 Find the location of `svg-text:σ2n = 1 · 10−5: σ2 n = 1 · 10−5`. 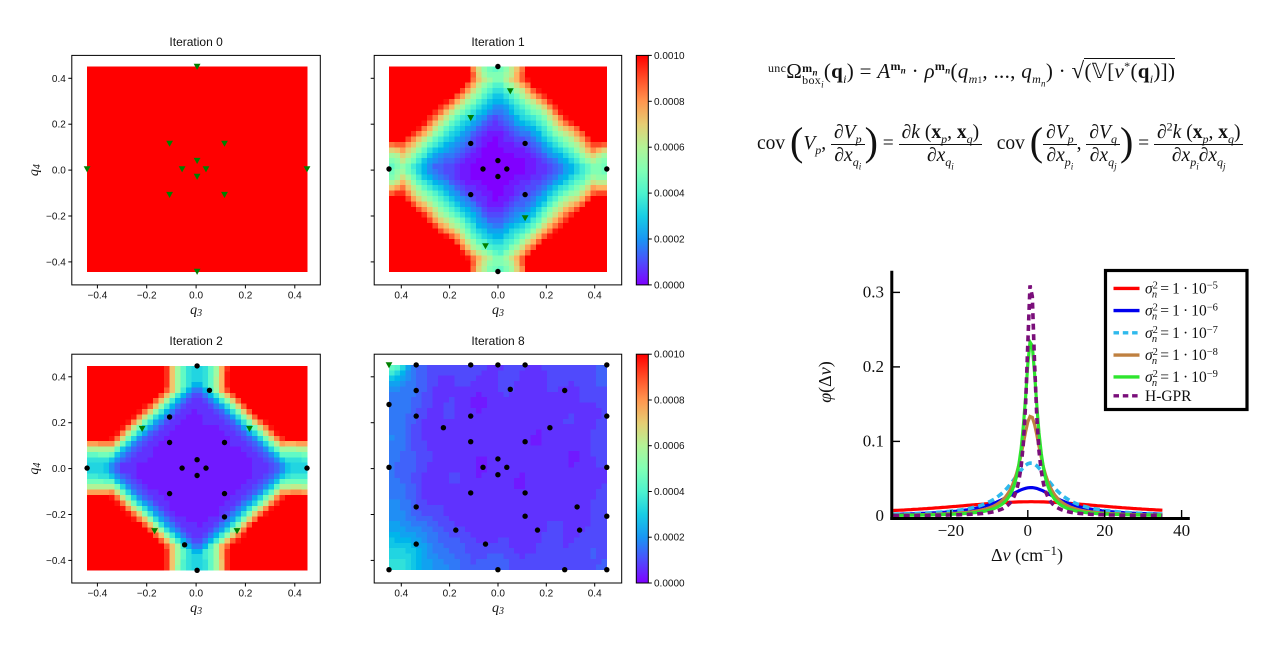

svg-text:σ2n = 1 · 10−5: σ2 n = 1 · 10−5 is located at coordinates (1181, 290).